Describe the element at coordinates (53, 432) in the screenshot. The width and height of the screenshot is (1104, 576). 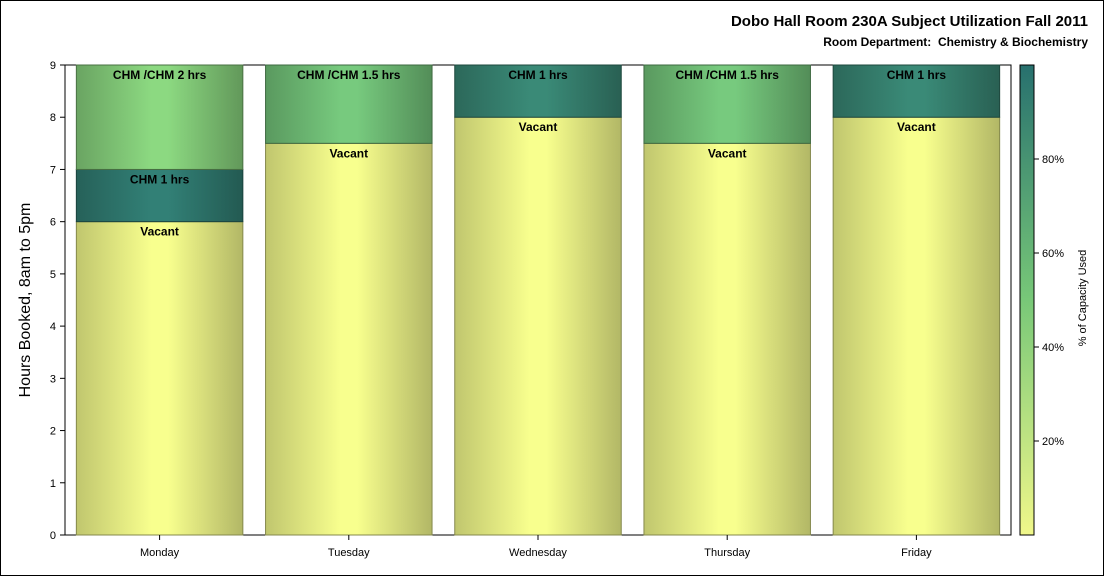
I see `y-tick-label: 2` at that location.